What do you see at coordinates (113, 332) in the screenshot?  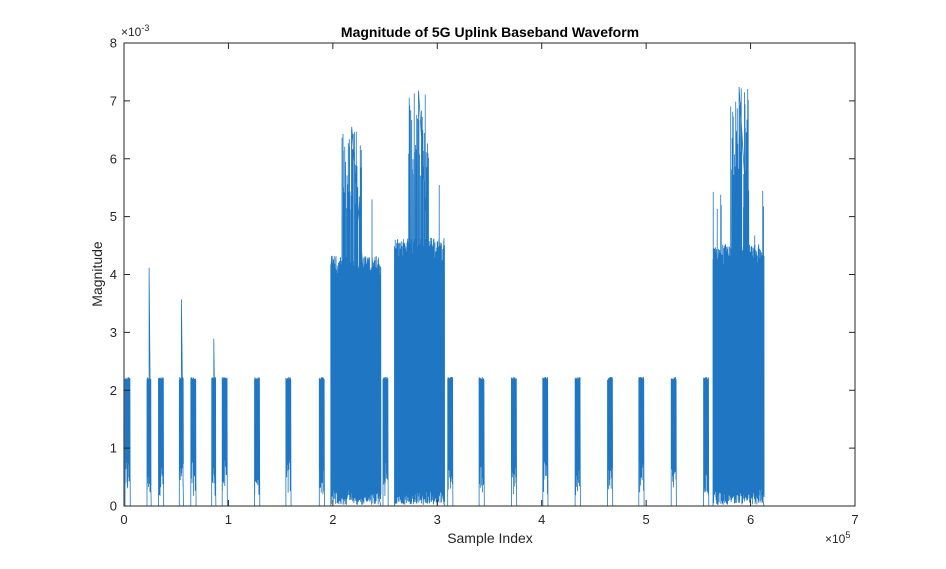 I see `y-tick-label: 3` at bounding box center [113, 332].